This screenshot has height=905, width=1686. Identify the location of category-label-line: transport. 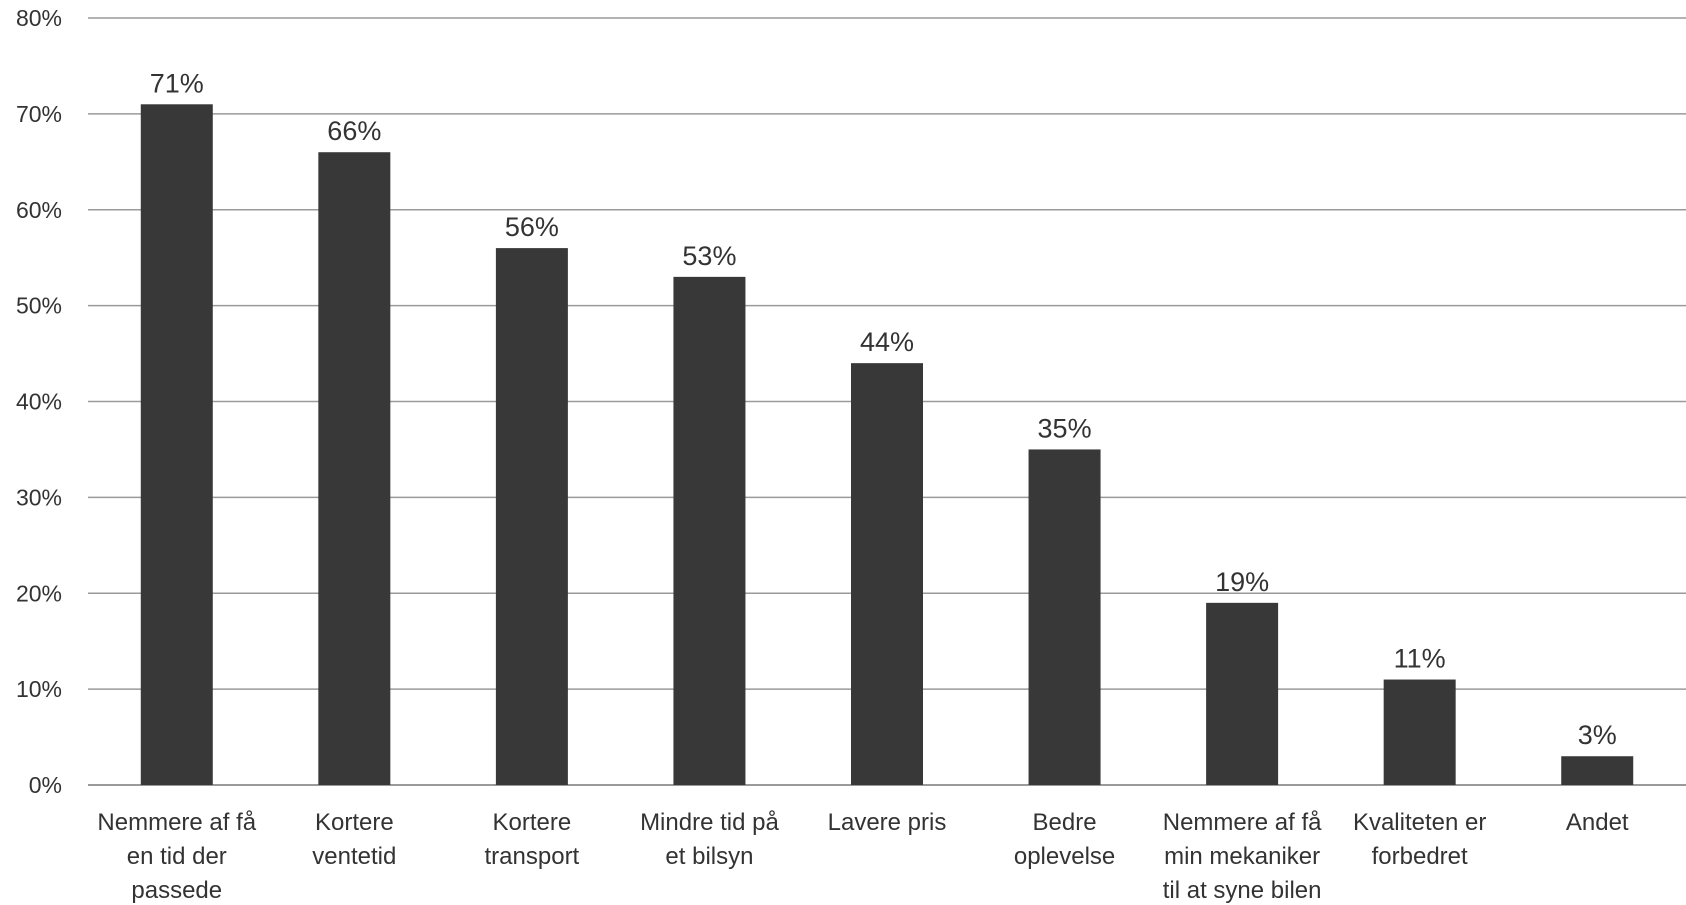
(532, 856).